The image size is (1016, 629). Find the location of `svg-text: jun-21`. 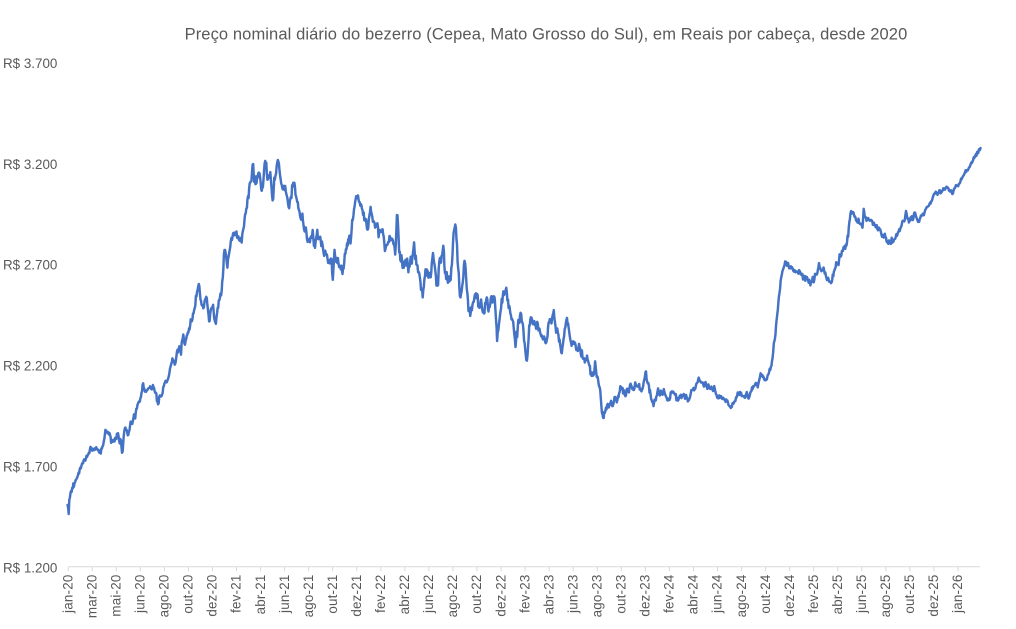

svg-text: jun-21 is located at coordinates (284, 594).